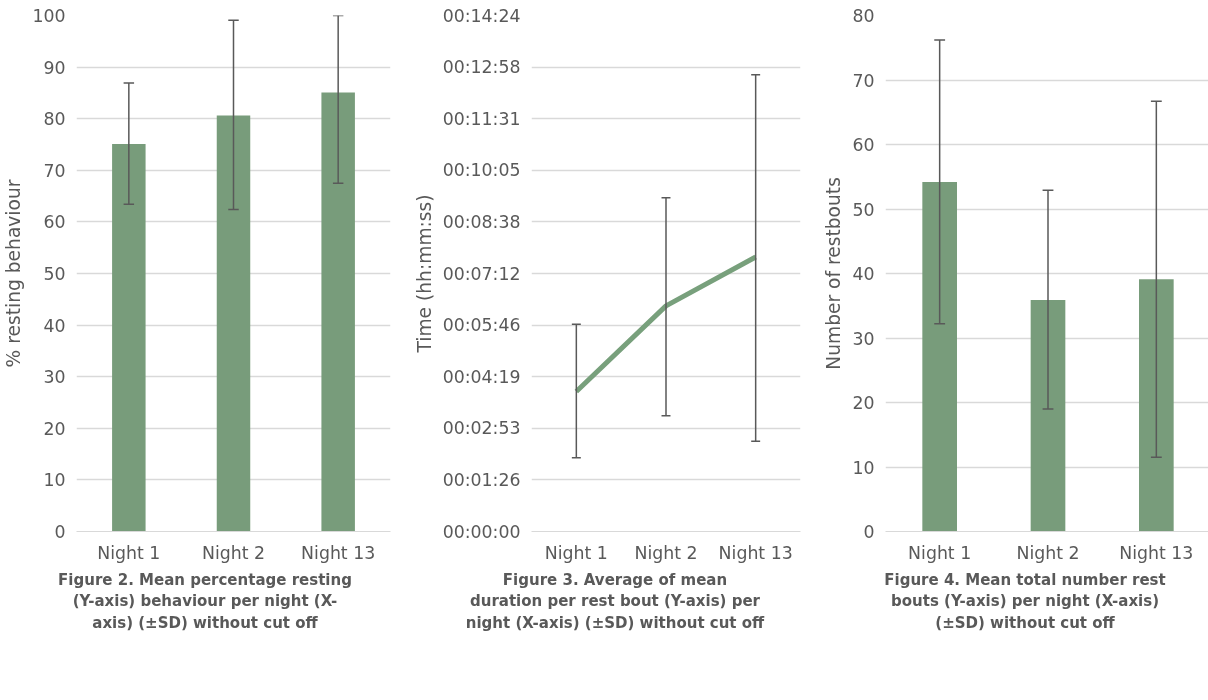  Describe the element at coordinates (1025, 602) in the screenshot. I see `text: Figure 4. Mean total number rest bouts (Y-axis) per night (X-axis) (±SD) without cut off` at that location.